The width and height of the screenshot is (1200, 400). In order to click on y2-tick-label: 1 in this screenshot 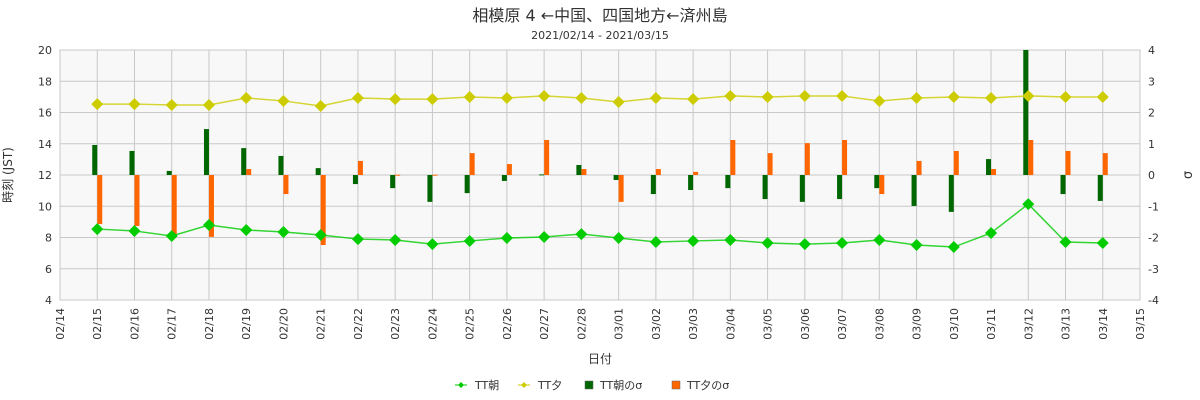, I will do `click(1151, 144)`.